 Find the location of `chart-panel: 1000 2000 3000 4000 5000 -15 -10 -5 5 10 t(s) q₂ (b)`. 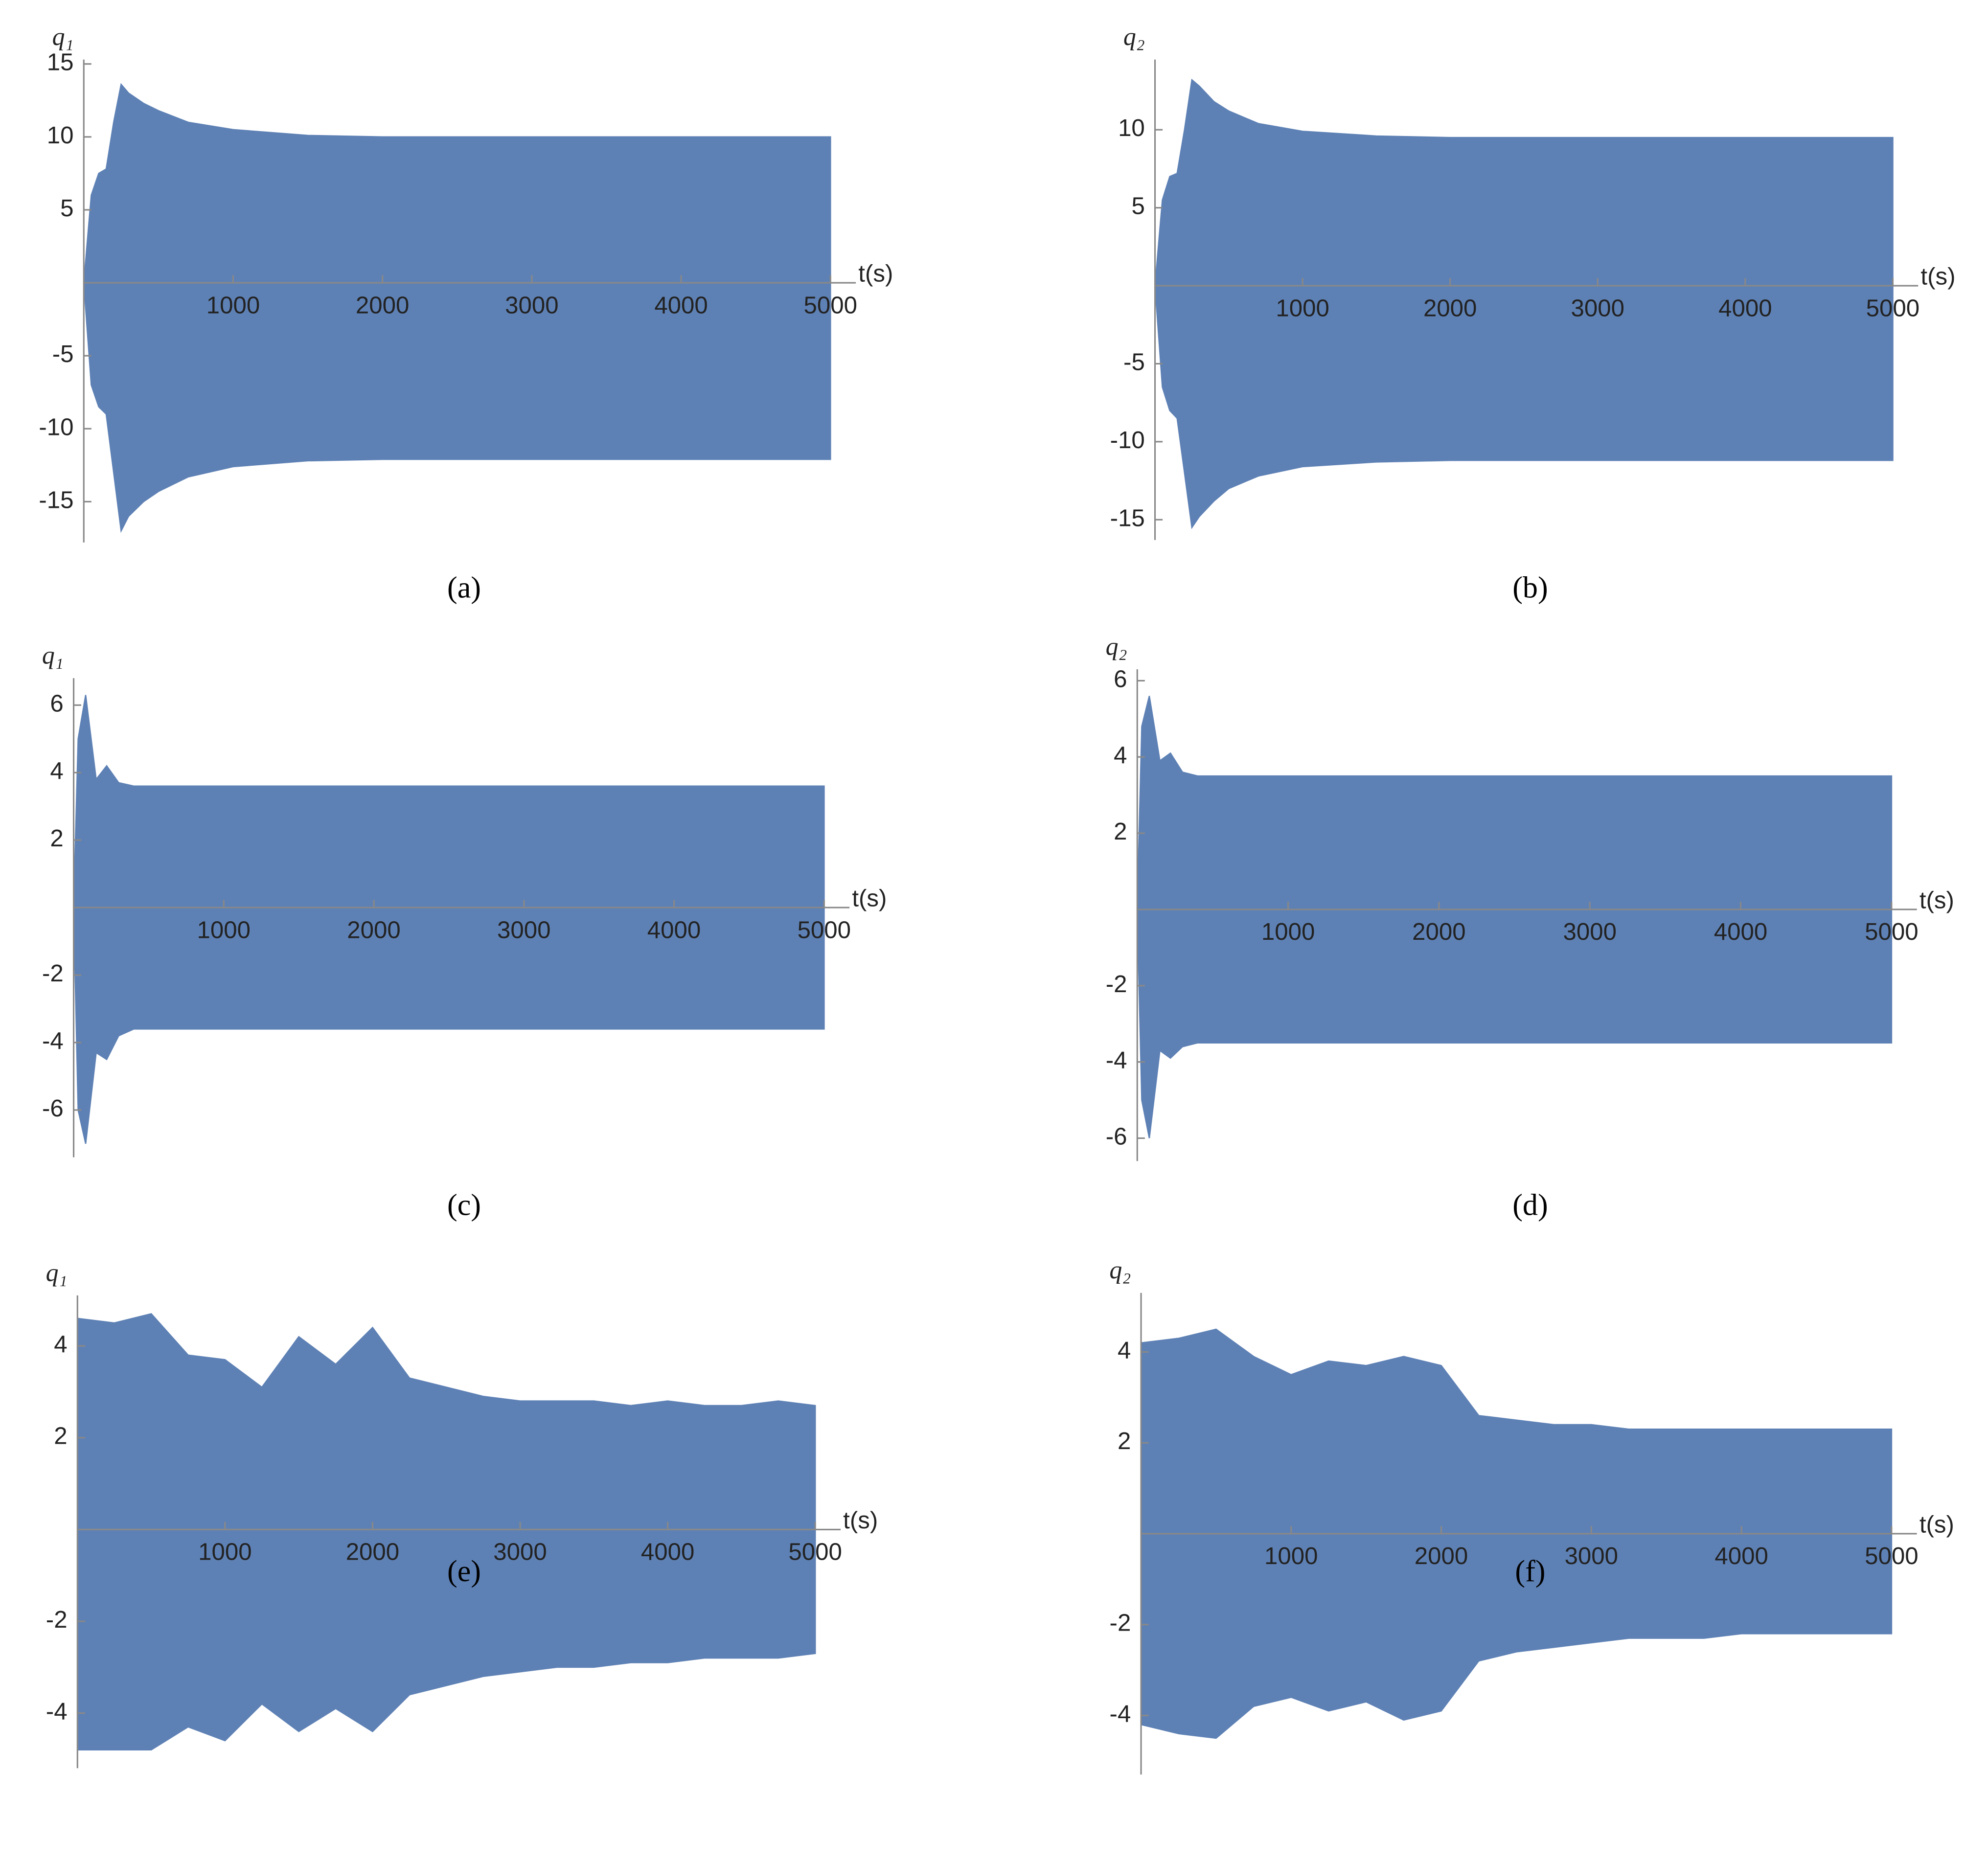

chart-panel: 1000 2000 3000 4000 5000 -15 -10 -5 5 10 t(s) q₂ (b) is located at coordinates (1533, 314).